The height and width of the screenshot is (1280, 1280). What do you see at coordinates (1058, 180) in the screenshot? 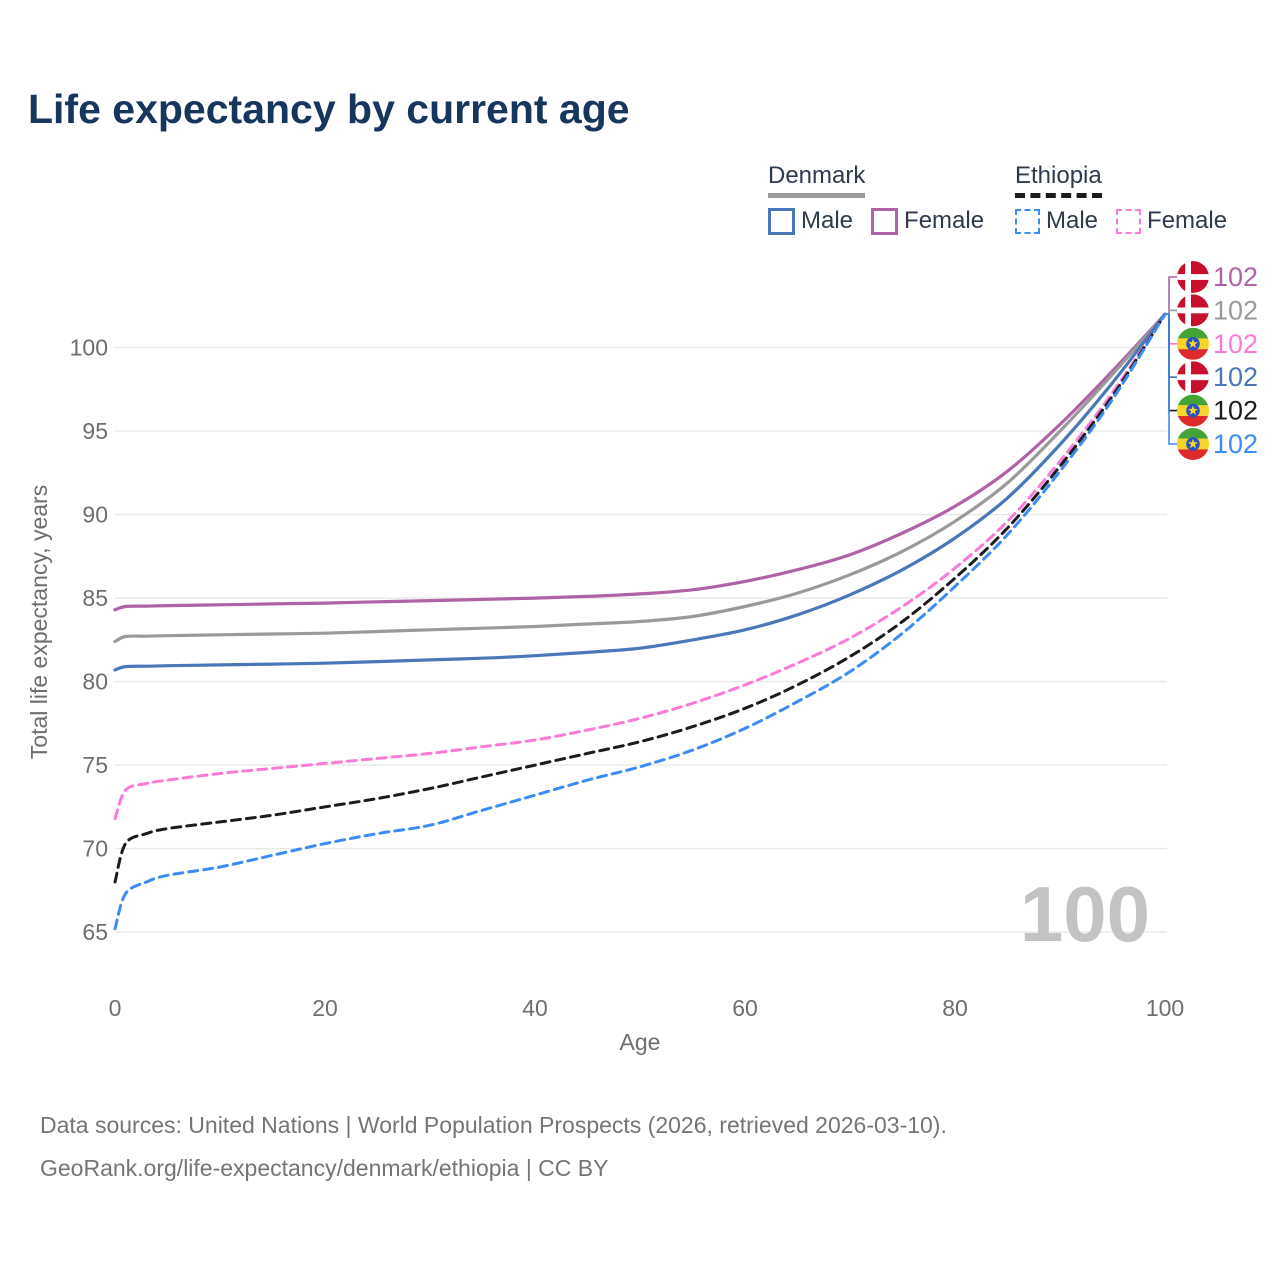
I see `legend-header-ethiopia: Ethiopia` at bounding box center [1058, 180].